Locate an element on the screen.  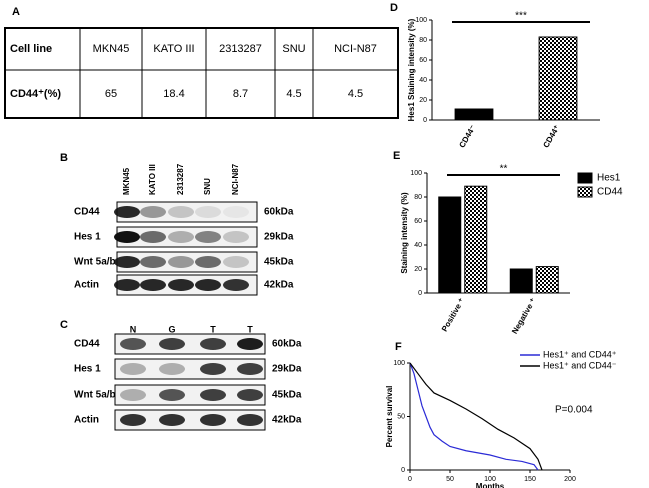
x-tick-label: 200 is located at coordinates (570, 479).